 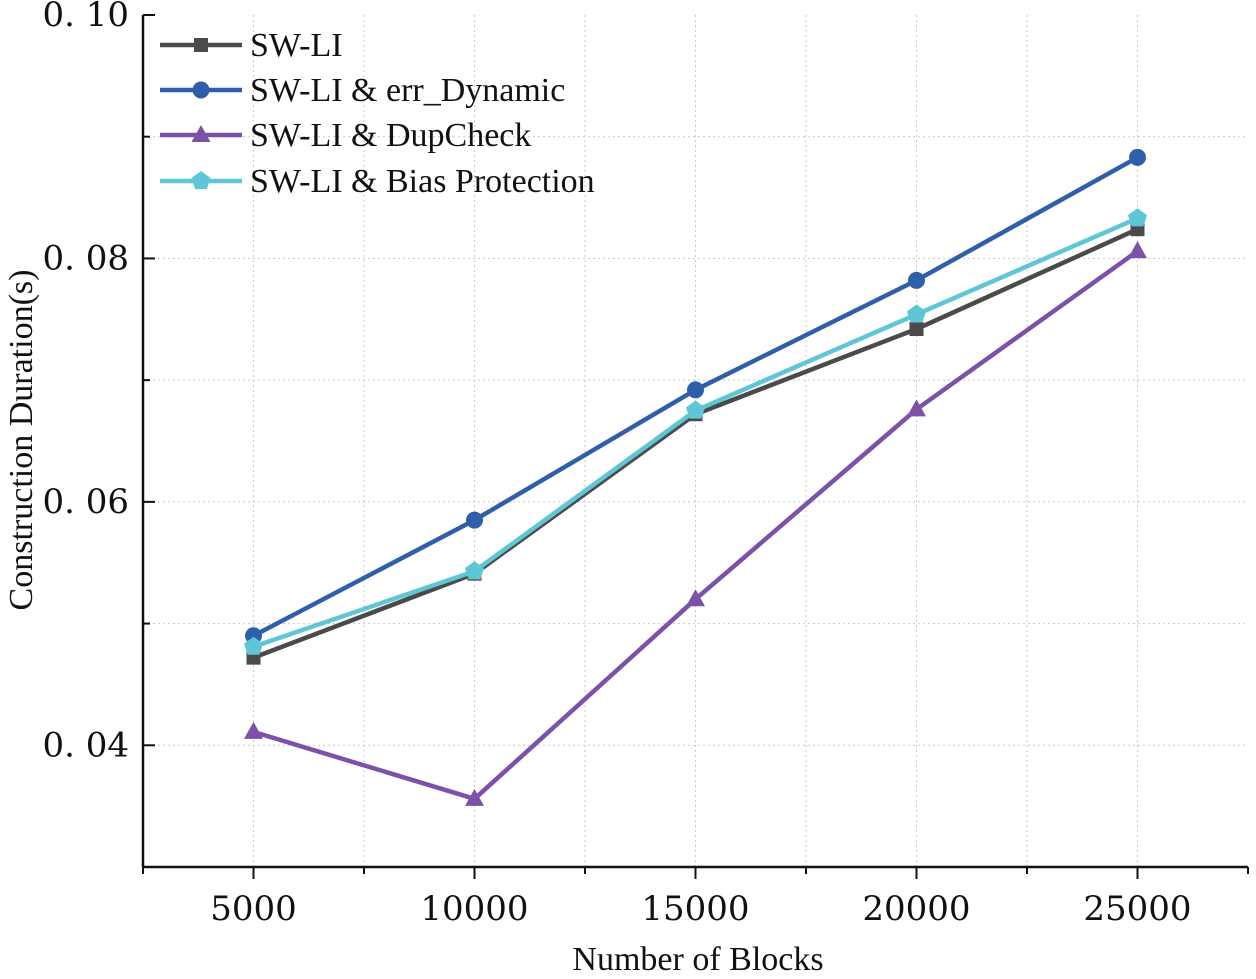 I want to click on legend-label: SW-LI & err_Dynamic, so click(x=407, y=90).